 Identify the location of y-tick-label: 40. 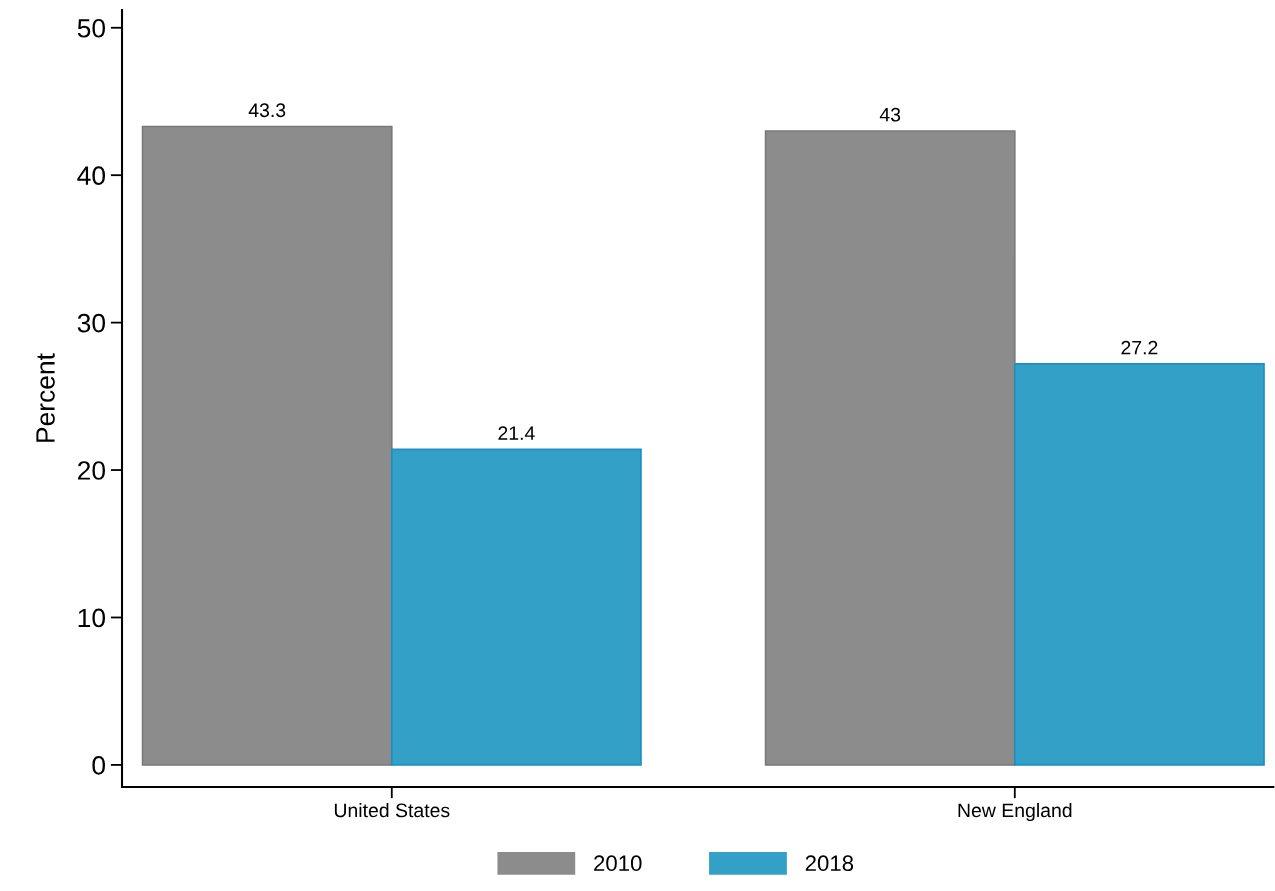
(91, 176).